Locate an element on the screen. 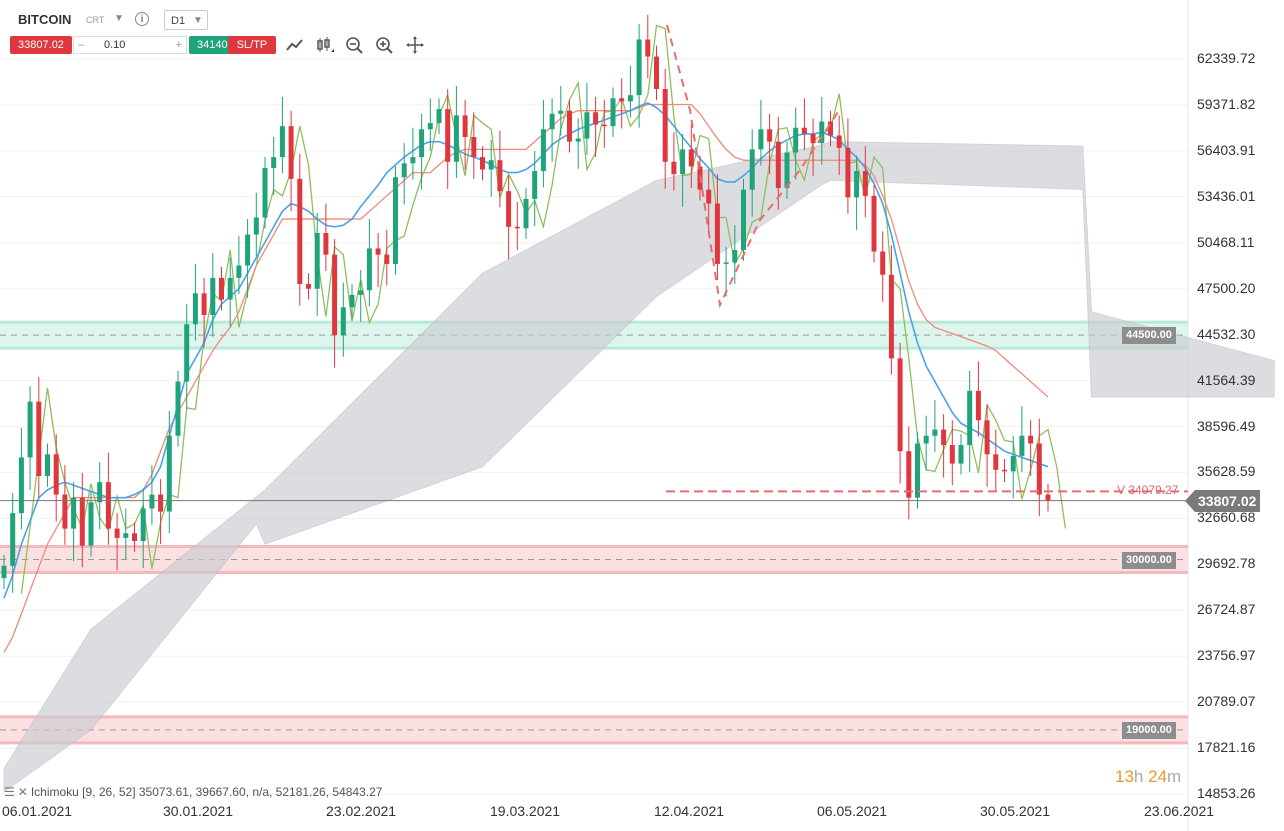  quantity-input: 0.10 is located at coordinates (115, 45).